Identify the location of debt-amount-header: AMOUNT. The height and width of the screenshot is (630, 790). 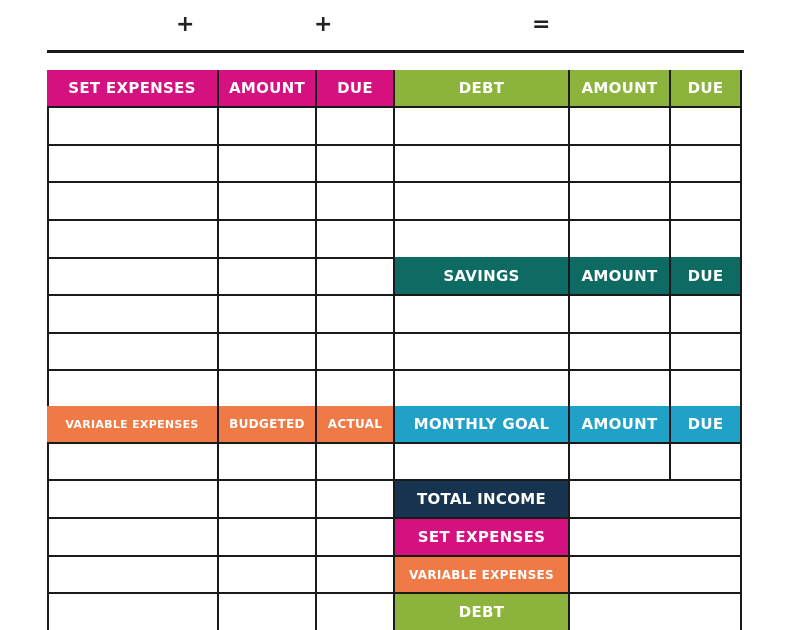
(619, 88).